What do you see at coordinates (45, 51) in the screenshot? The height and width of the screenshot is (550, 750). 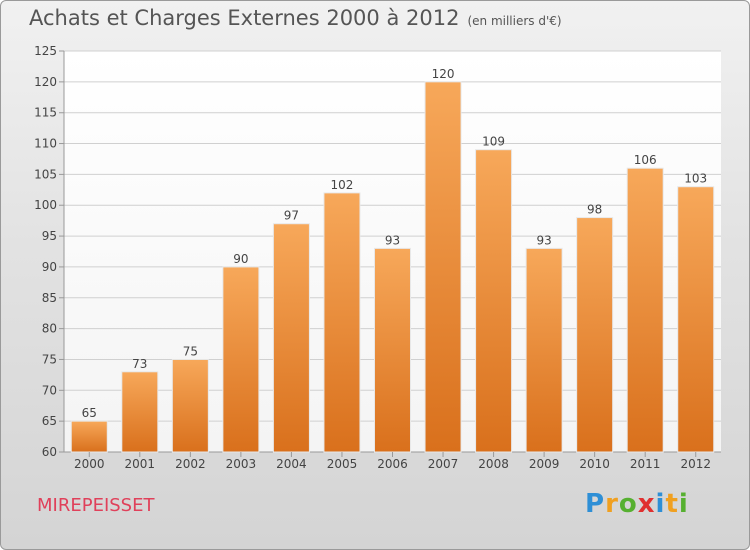 I see `y-tick-label: 125` at bounding box center [45, 51].